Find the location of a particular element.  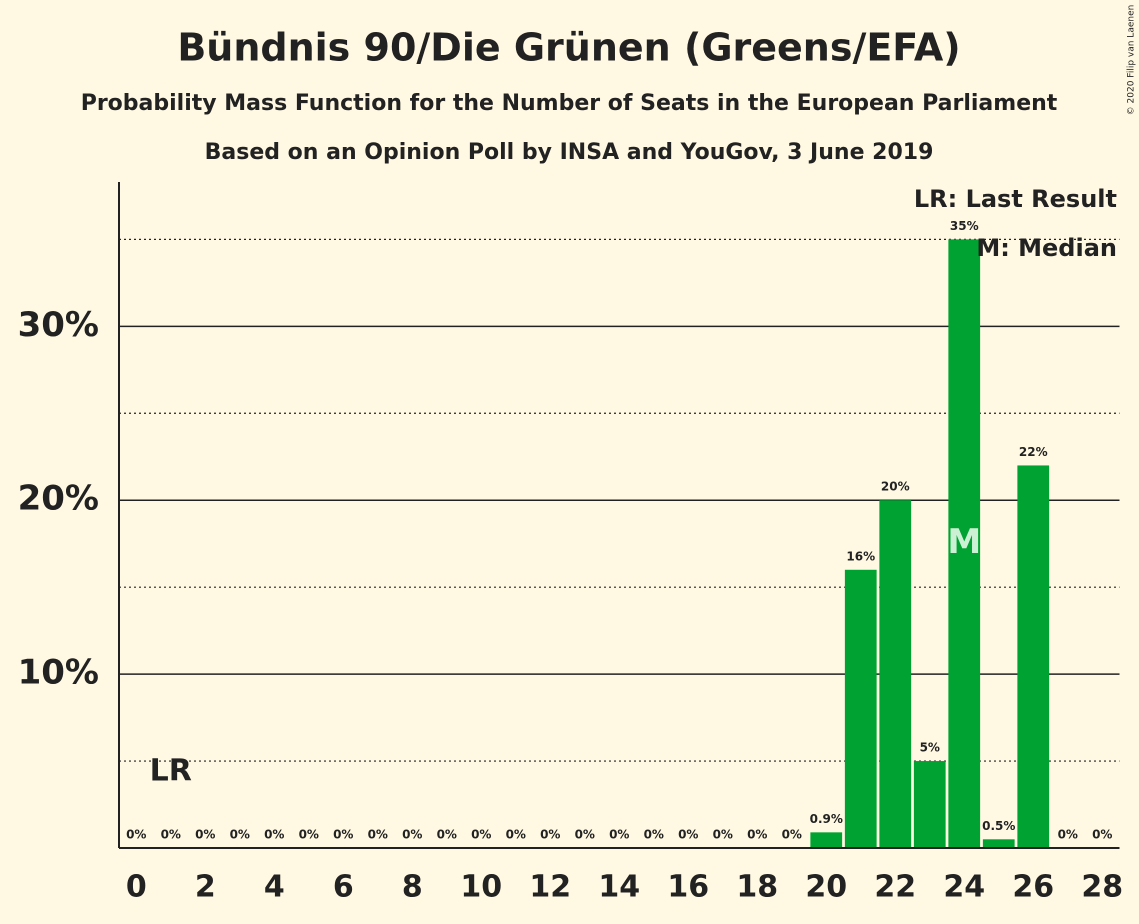

x-tick-label: 12 is located at coordinates (550, 887).